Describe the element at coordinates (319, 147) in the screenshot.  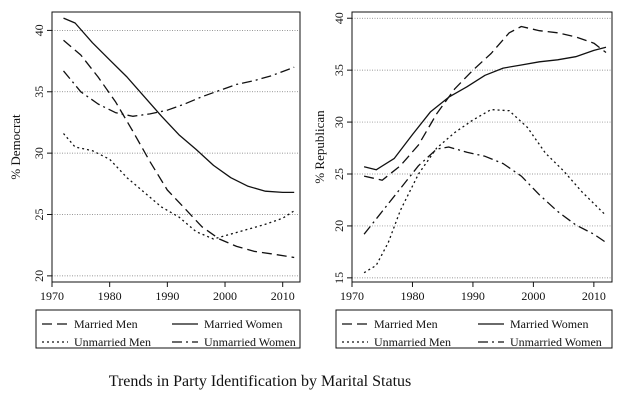
I see `y-axis-title: % Republican` at that location.